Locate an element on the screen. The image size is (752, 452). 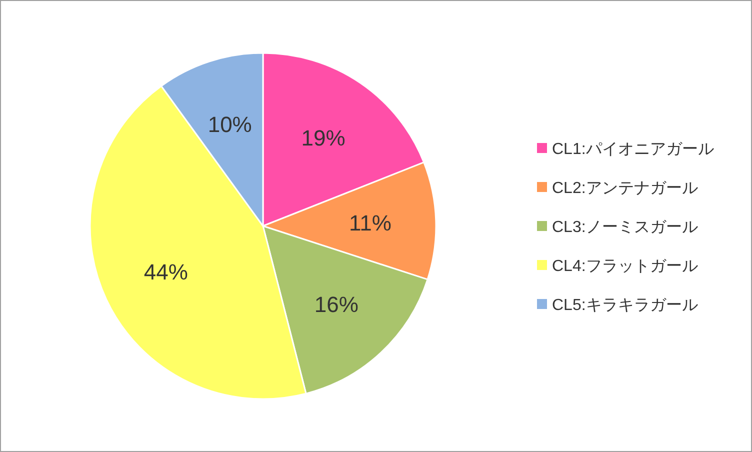
data-label: 11% is located at coordinates (370, 223).